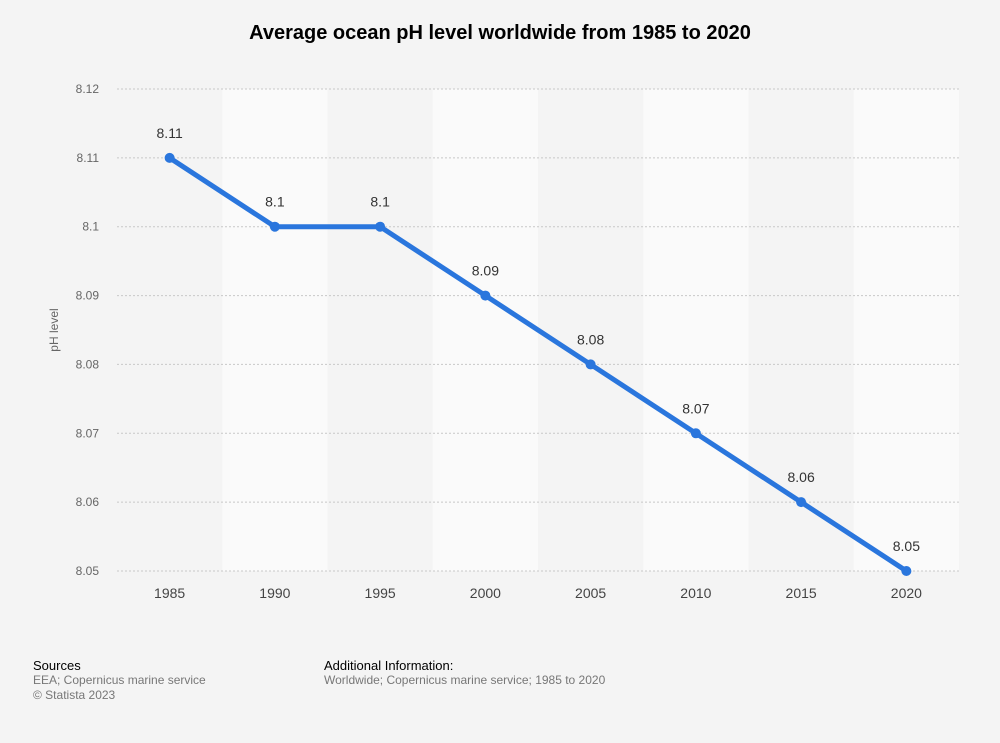 This screenshot has height=743, width=1000. Describe the element at coordinates (485, 271) in the screenshot. I see `data-label: 8.09` at that location.